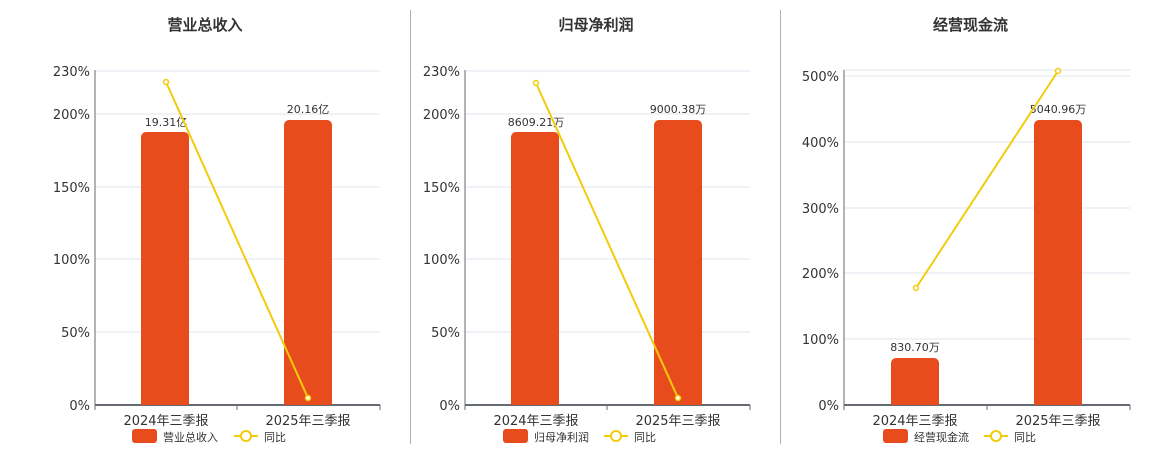  I want to click on svg-text: 归母净利润, so click(561, 437).